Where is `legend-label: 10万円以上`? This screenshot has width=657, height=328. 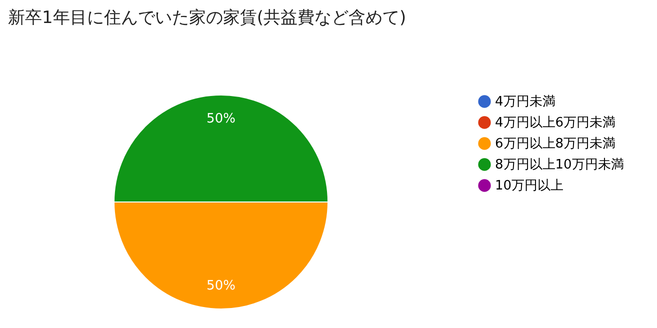 legend-label: 10万円以上 is located at coordinates (529, 186).